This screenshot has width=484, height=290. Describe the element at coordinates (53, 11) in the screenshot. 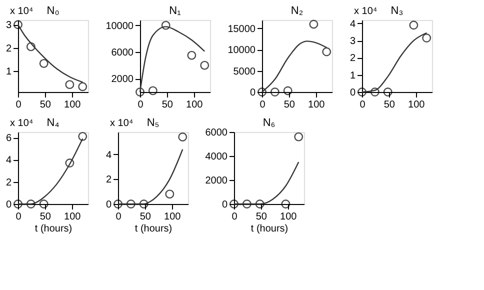

I see `chart-title: N₀` at that location.